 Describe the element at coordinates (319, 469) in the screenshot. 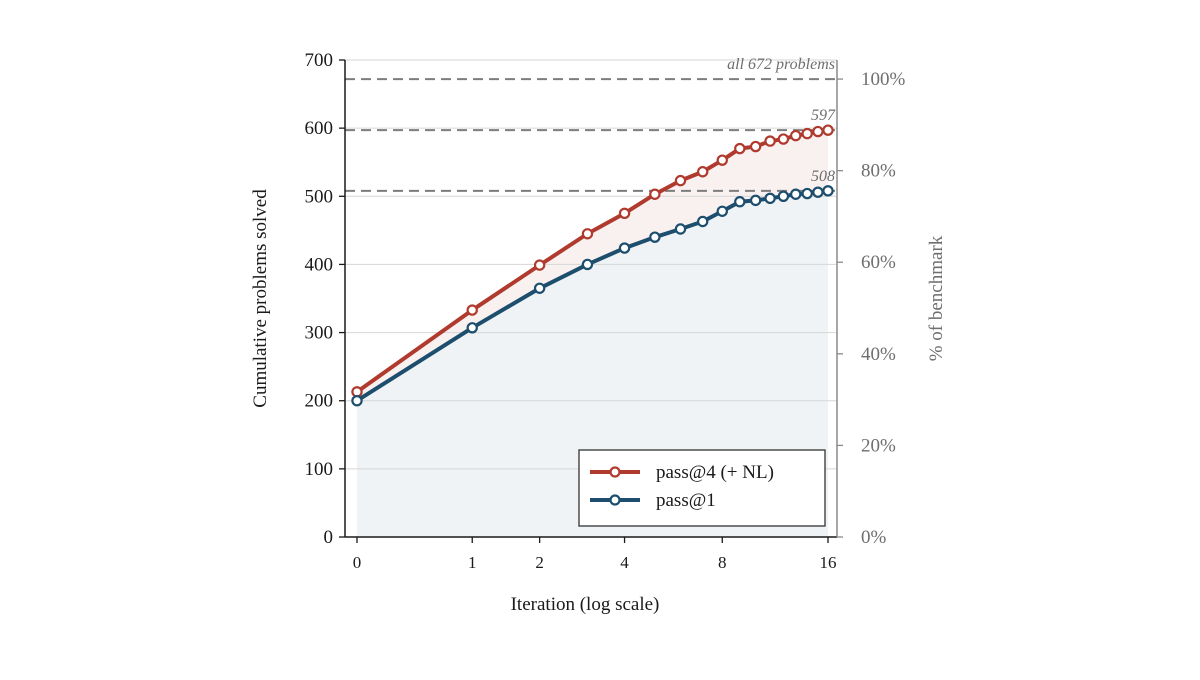

I see `y-tick-label: 100` at that location.